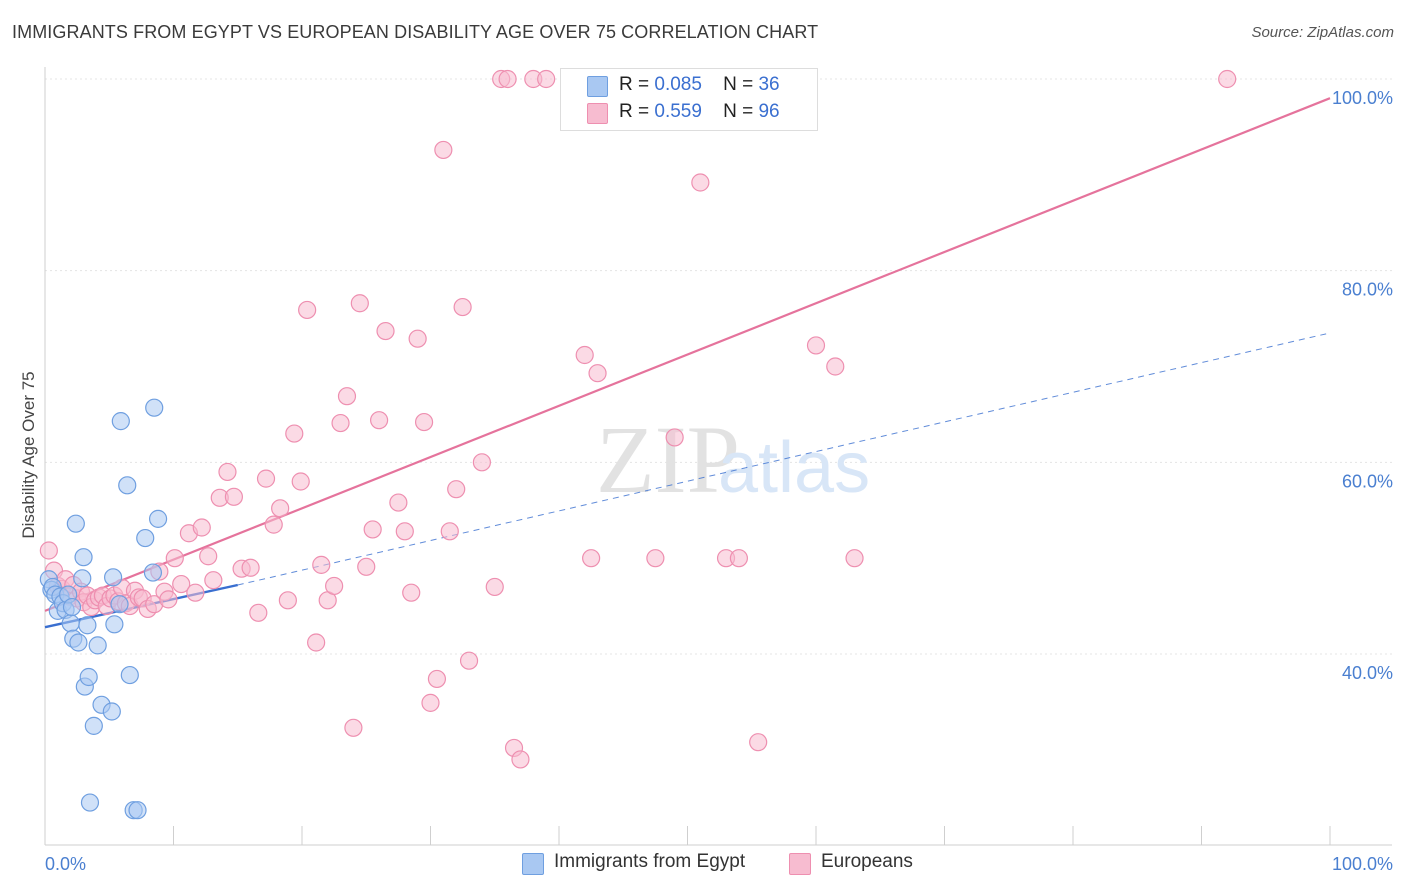 This screenshot has height=892, width=1406. Describe the element at coordinates (103, 609) in the screenshot. I see `egypt-points` at that location.